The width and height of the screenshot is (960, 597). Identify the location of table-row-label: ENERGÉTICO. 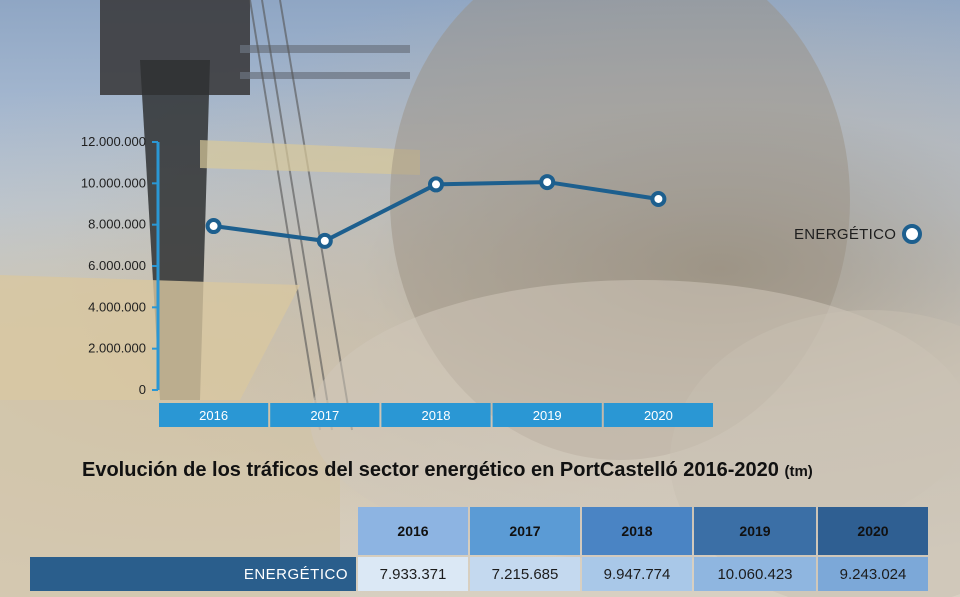
(193, 574).